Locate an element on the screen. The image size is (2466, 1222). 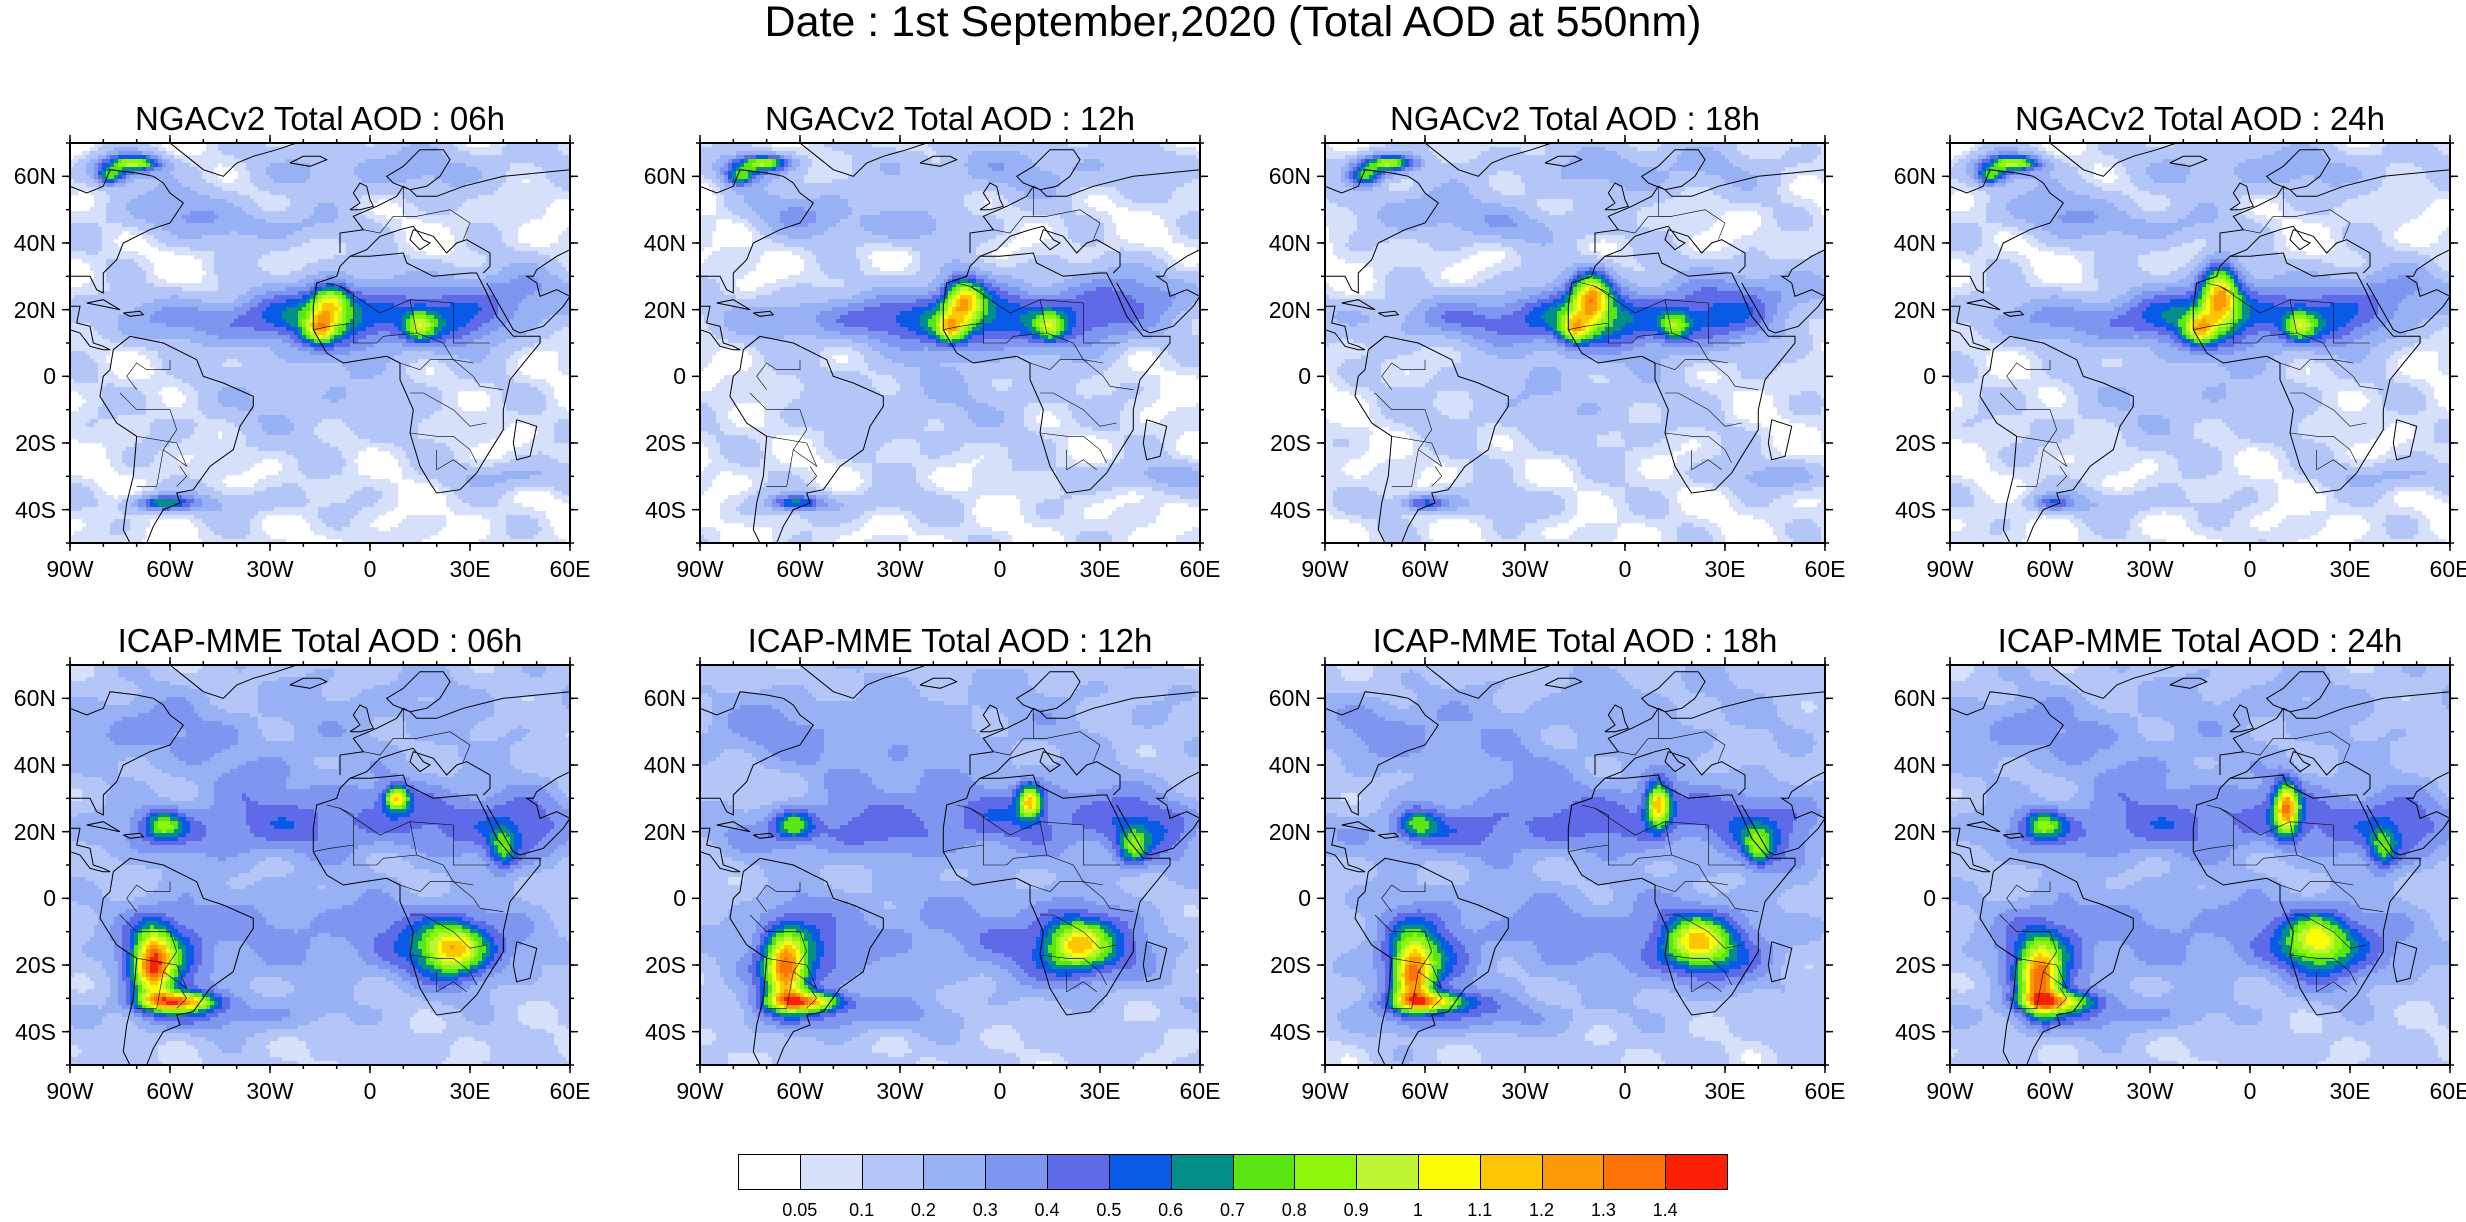
panel-title: ICAP-MME Total AOD : 12h is located at coordinates (950, 641).